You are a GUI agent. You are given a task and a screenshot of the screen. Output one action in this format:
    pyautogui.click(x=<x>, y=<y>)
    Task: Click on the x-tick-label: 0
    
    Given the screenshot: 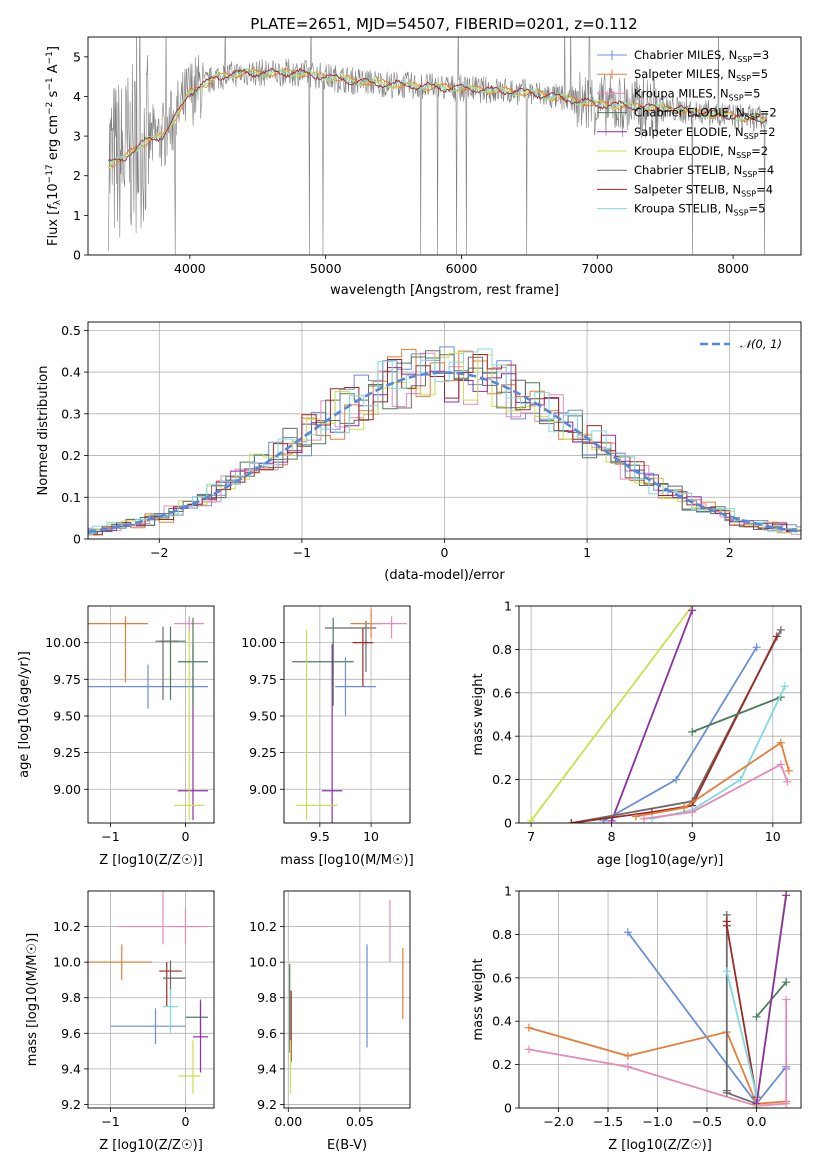 What is the action you would take?
    pyautogui.click(x=186, y=1121)
    